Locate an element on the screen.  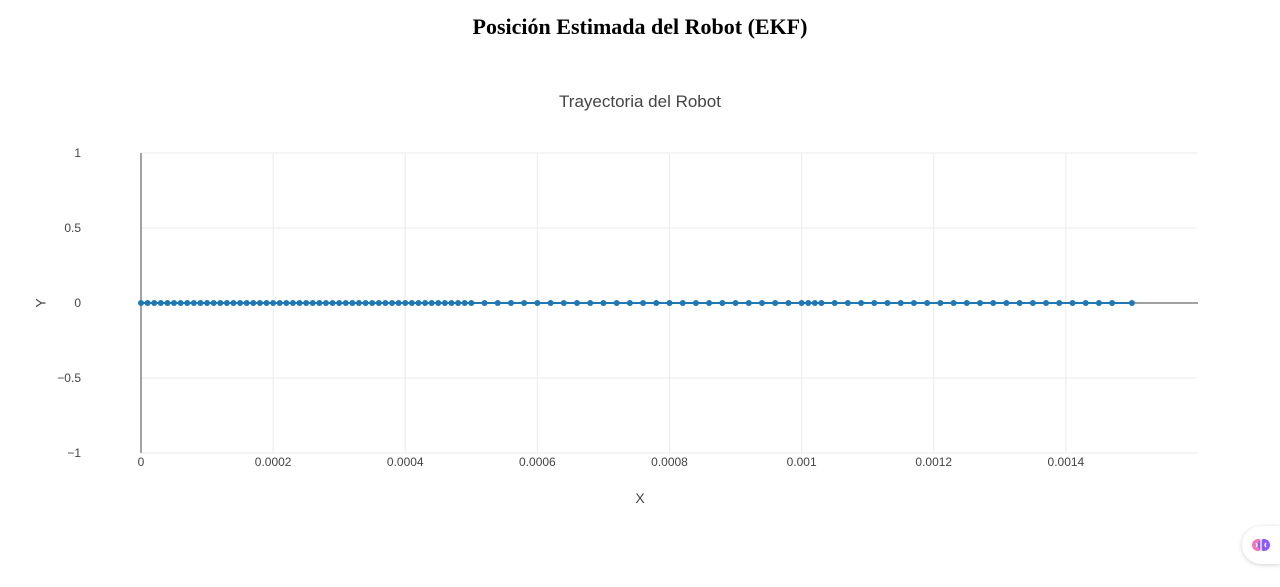
x-tick-label: 0.0006 is located at coordinates (537, 462).